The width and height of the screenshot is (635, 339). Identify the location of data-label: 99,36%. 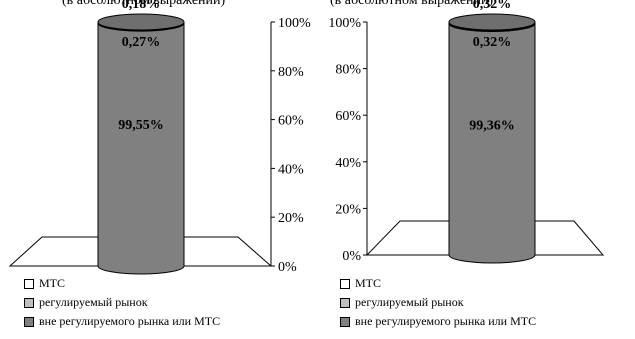
(492, 126).